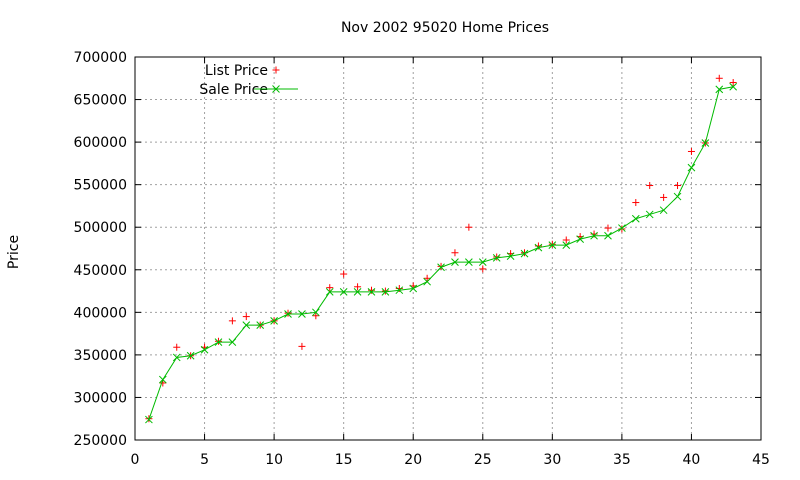 The height and width of the screenshot is (480, 800). I want to click on y-tick-label: 300000, so click(100, 398).